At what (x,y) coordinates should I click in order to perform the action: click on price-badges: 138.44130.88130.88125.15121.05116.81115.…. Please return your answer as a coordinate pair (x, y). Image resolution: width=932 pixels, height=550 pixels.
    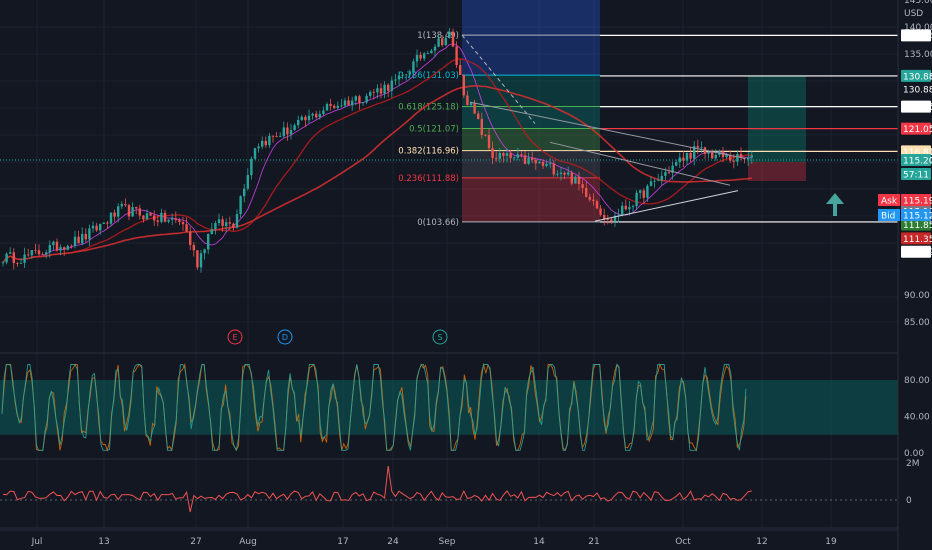
    Looking at the image, I should click on (905, 143).